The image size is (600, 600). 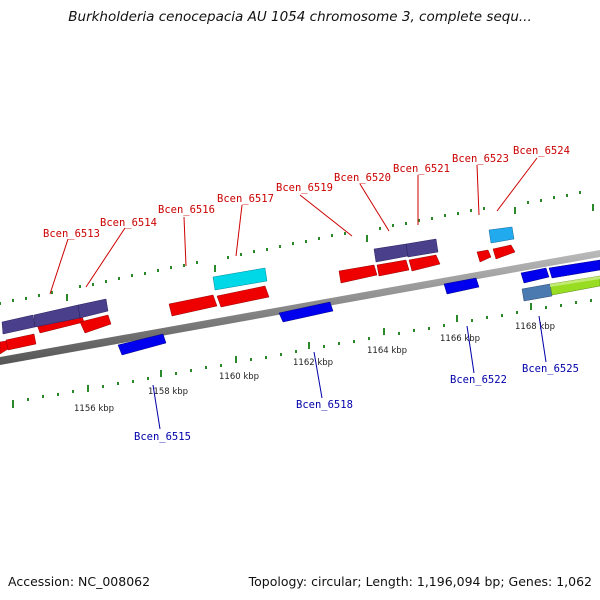 I want to click on reverse-callouts, so click(x=349, y=372).